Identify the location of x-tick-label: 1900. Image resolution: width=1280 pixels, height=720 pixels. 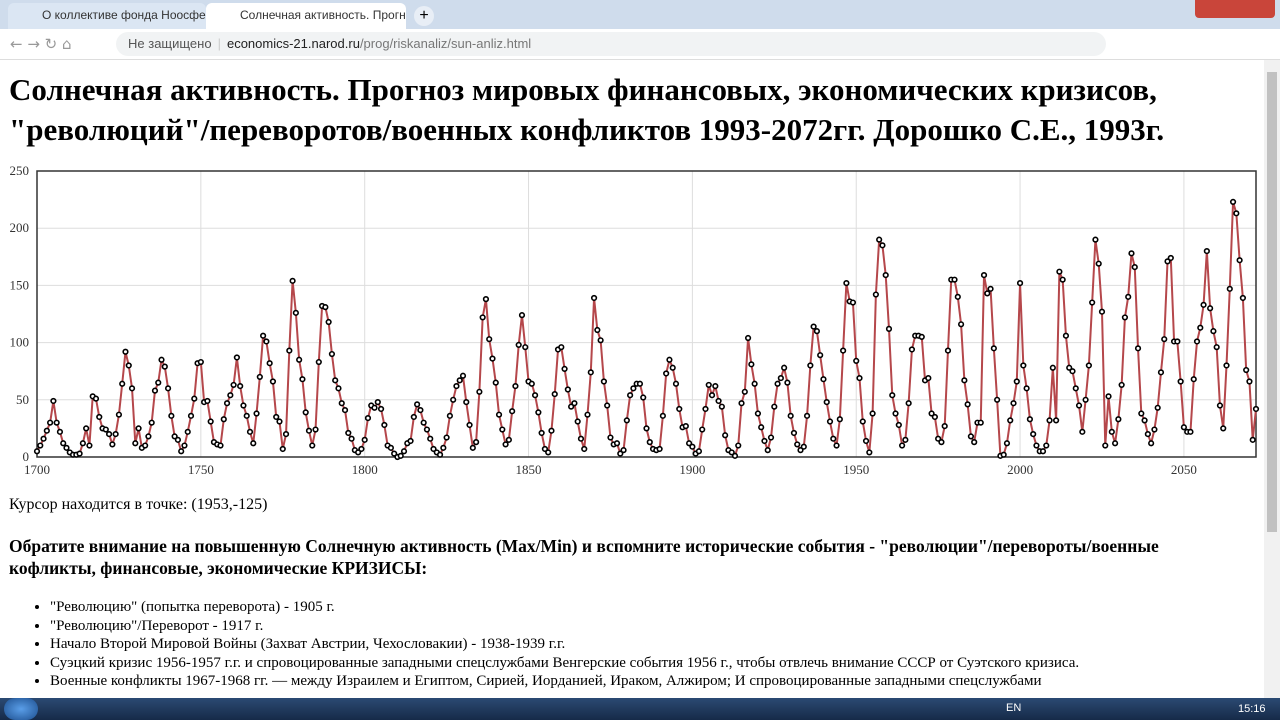
(692, 469).